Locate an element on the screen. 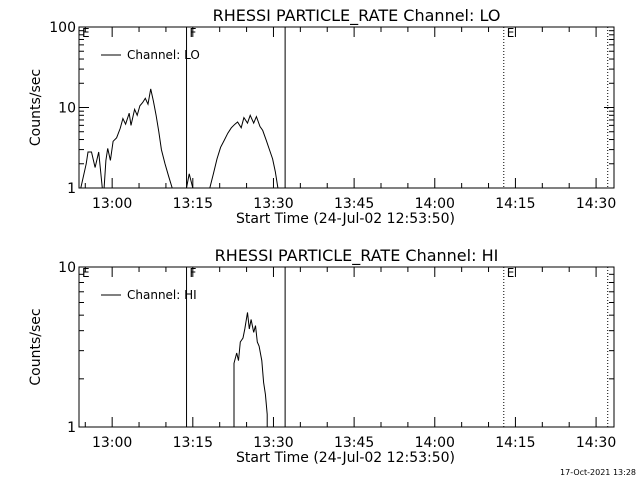 This screenshot has height=480, width=640. legend-entry: Channel: LO is located at coordinates (163, 55).